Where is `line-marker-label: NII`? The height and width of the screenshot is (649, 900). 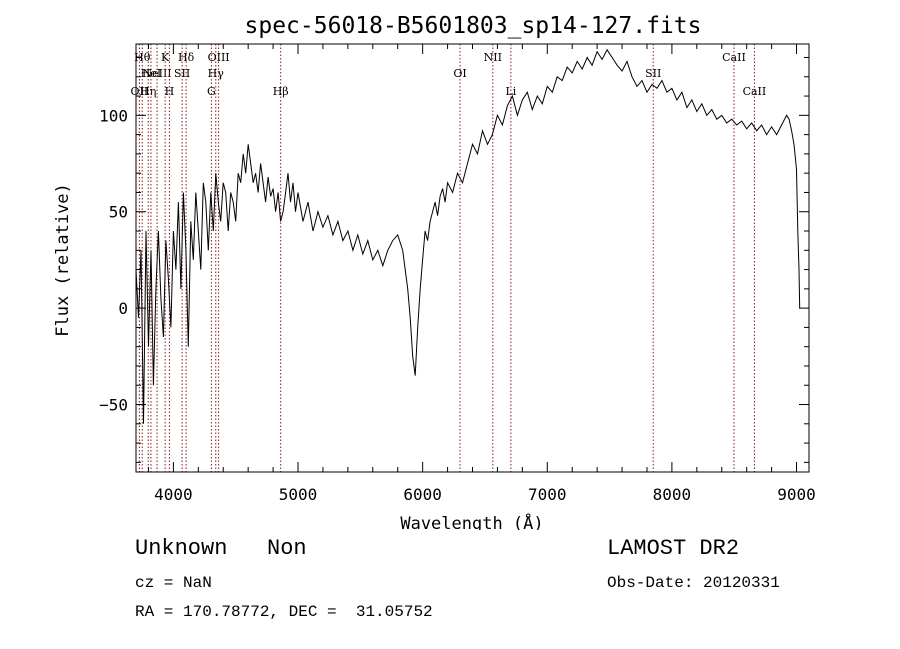
line-marker-label: NII is located at coordinates (493, 57).